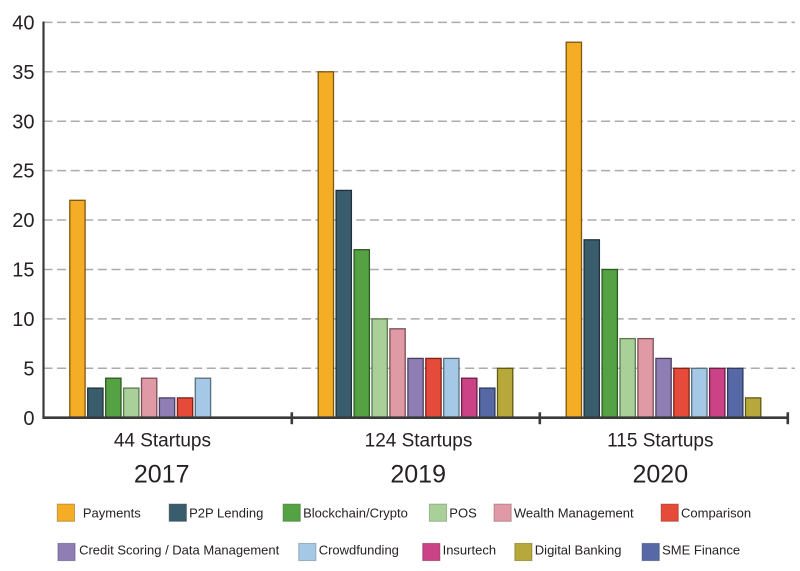  I want to click on svg-text: 124 Startups, so click(419, 440).